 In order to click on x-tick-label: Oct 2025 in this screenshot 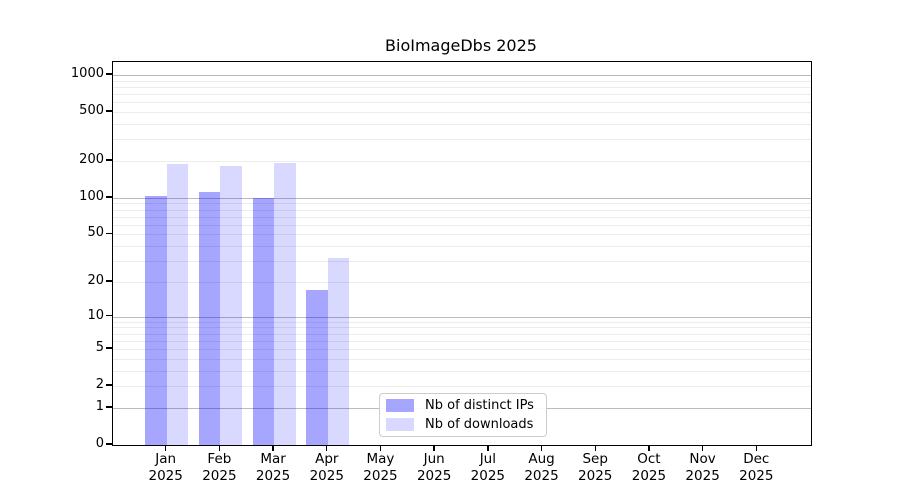, I will do `click(649, 467)`.